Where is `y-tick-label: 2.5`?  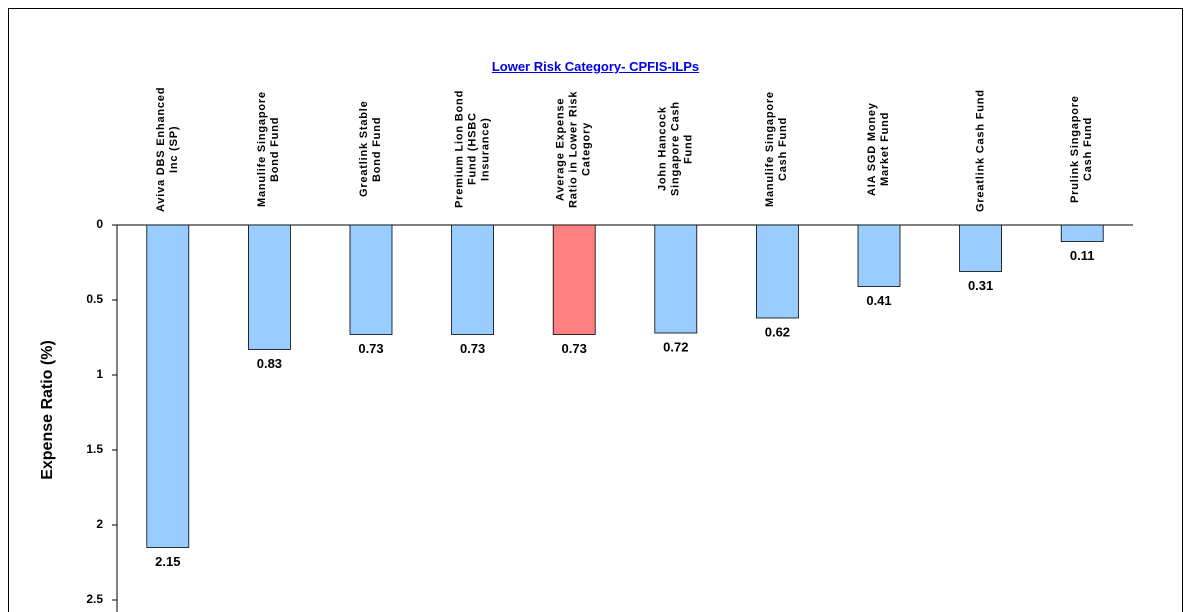 y-tick-label: 2.5 is located at coordinates (94, 599).